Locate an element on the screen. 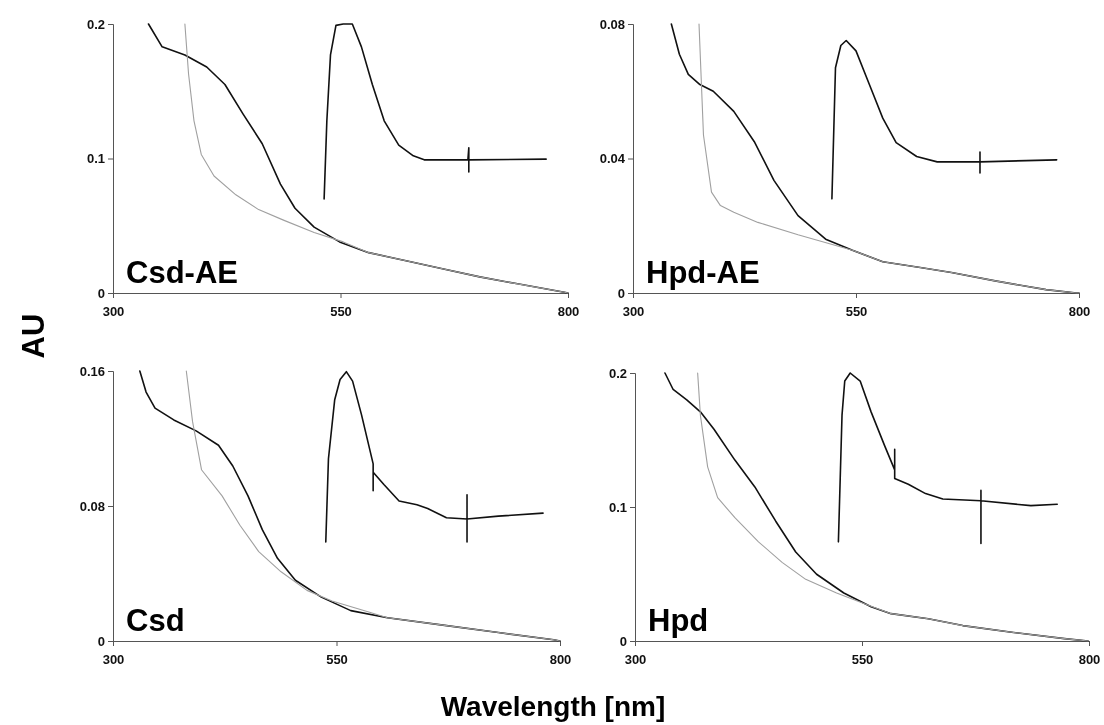 Image resolution: width=1104 pixels, height=725 pixels. x-axis-title: Wavelength [nm] is located at coordinates (553, 706).